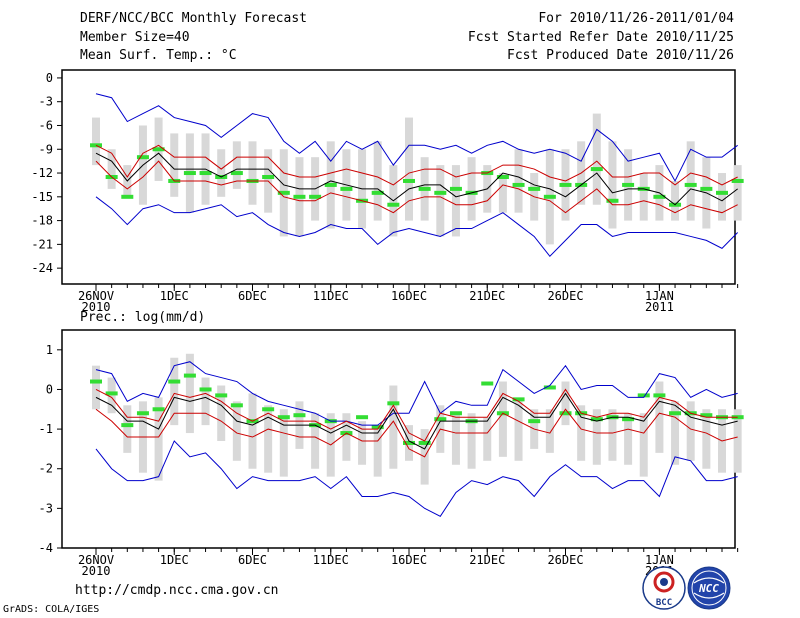 Image resolution: width=800 pixels, height=618 pixels. What do you see at coordinates (416, 433) in the screenshot?
I see `series-lower-line` at bounding box center [416, 433].